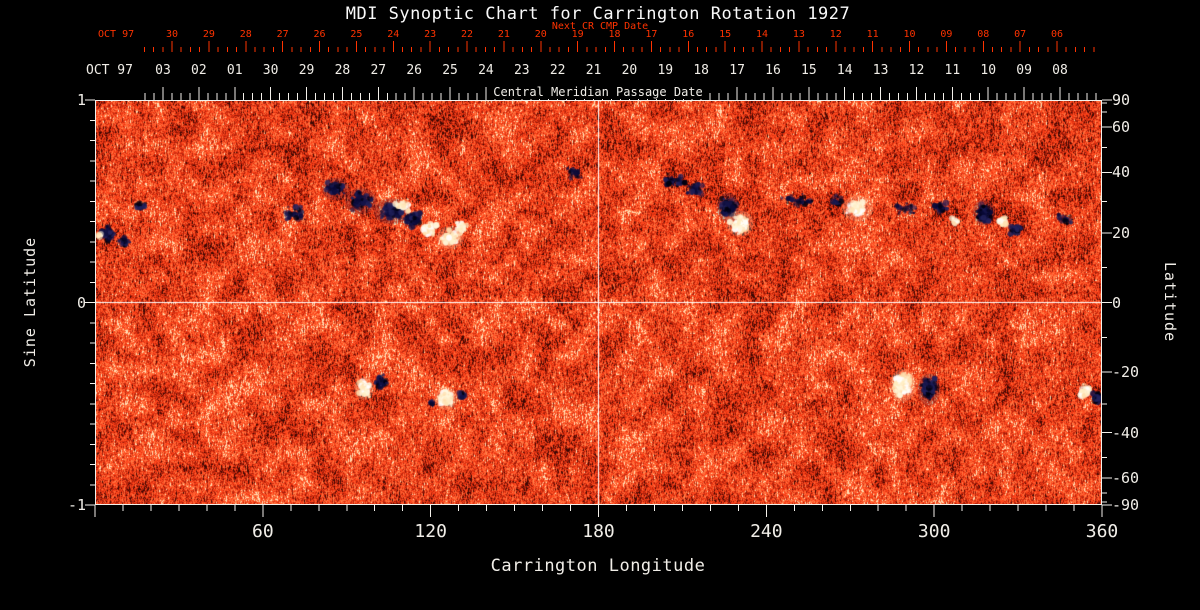 Image resolution: width=1200 pixels, height=610 pixels. What do you see at coordinates (651, 34) in the screenshot?
I see `next-cr-cmp-tick-label: 17` at bounding box center [651, 34].